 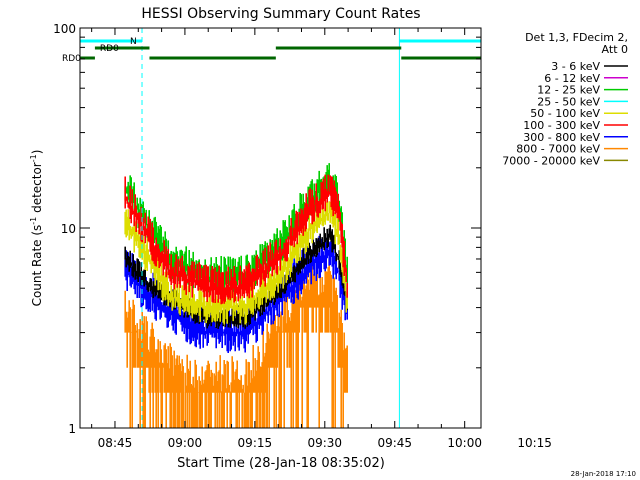 What do you see at coordinates (565, 113) in the screenshot?
I see `legend-label-4: 50 - 100 keV` at bounding box center [565, 113].